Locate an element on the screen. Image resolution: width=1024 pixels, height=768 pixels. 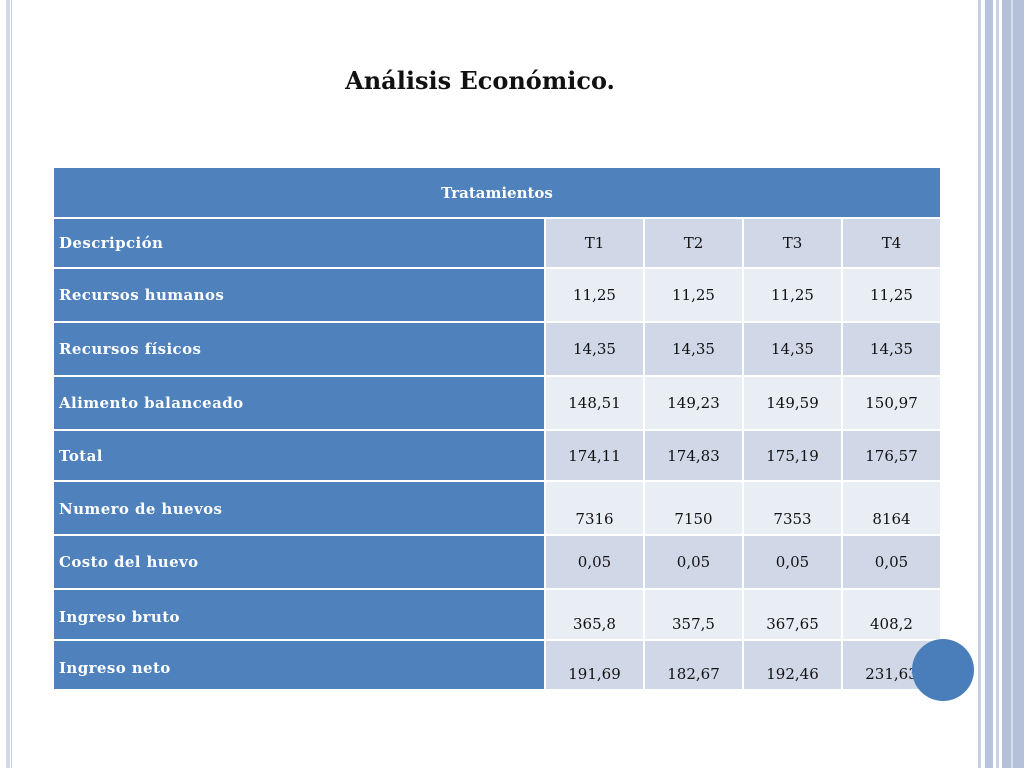
group-header-cell: Tratamientos is located at coordinates (497, 192).